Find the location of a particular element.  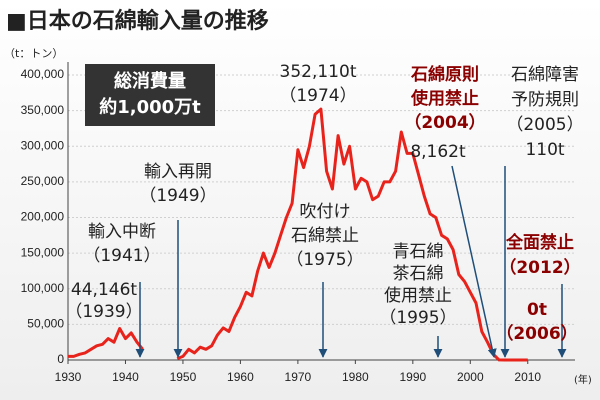

annotation-text: 0t is located at coordinates (537, 310).